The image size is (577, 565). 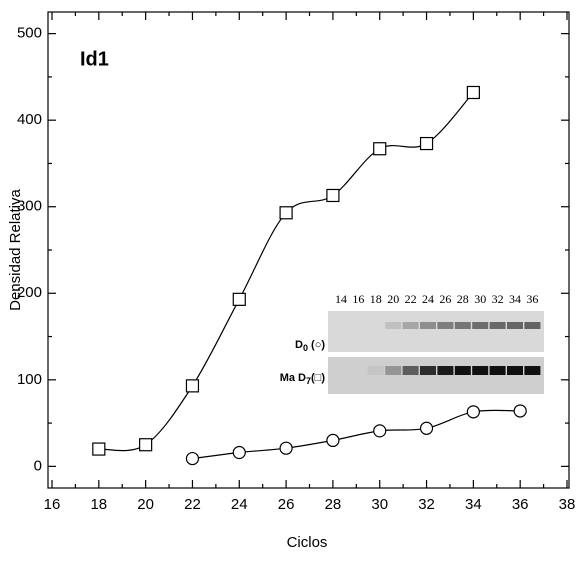 I want to click on row-label: Ma D7(□), so click(x=303, y=379).